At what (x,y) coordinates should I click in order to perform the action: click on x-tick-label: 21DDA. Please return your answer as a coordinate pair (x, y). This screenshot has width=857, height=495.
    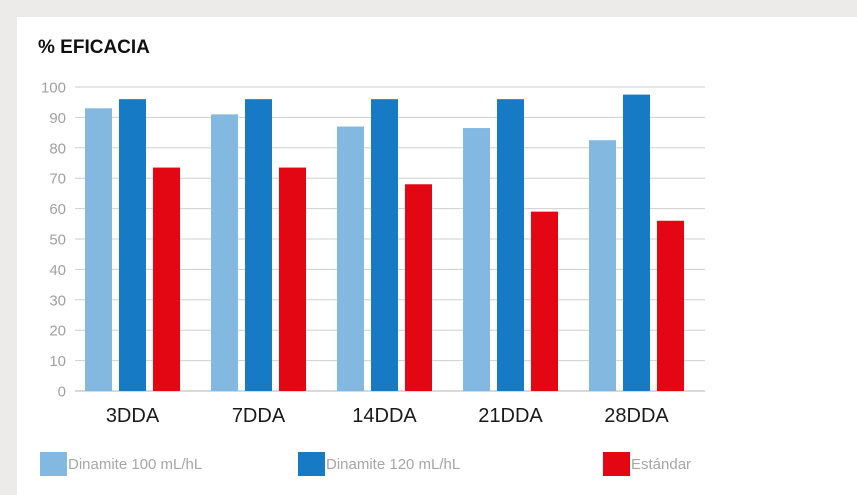
    Looking at the image, I should click on (510, 416).